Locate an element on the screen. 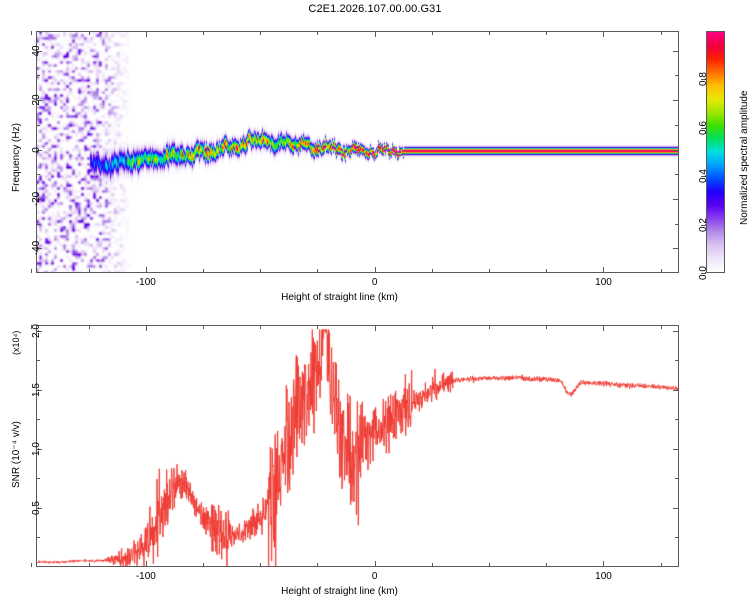 The image size is (750, 600). page-title: C2E1.2026.107.00.00.G31 is located at coordinates (375, 9).